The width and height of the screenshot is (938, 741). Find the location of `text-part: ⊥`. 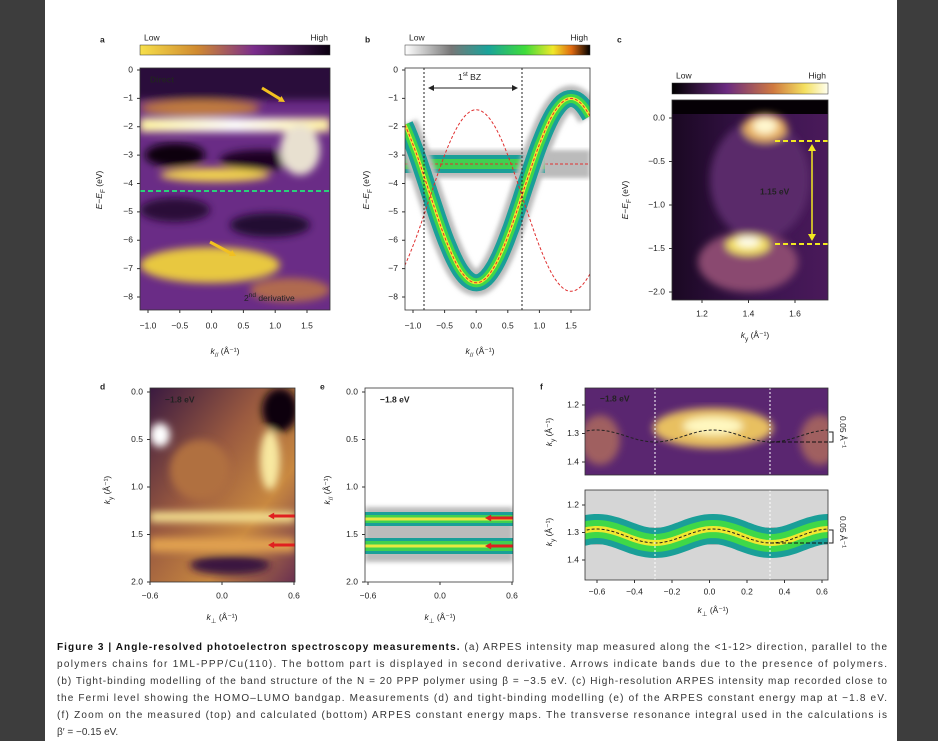

text-part: ⊥ is located at coordinates (705, 614).